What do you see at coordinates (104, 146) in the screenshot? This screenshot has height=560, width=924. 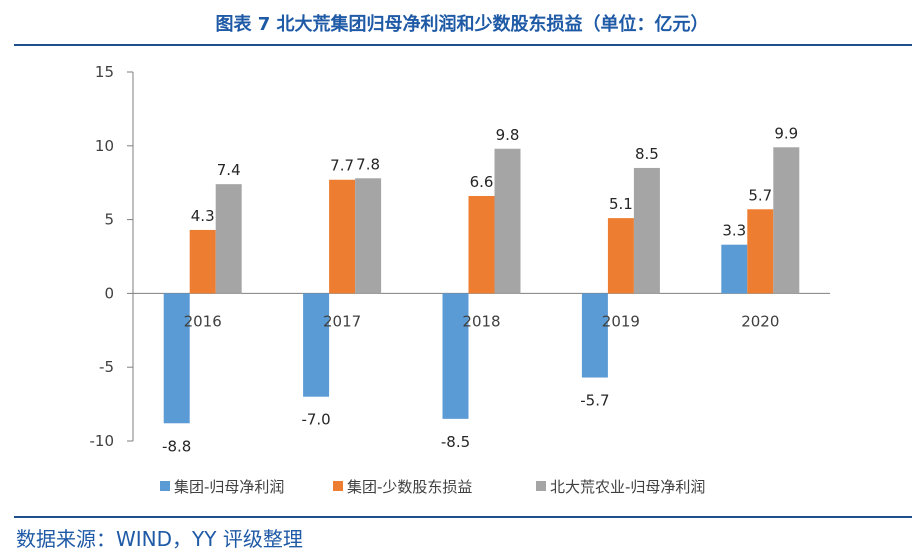 I see `y-tick-label: 10` at bounding box center [104, 146].